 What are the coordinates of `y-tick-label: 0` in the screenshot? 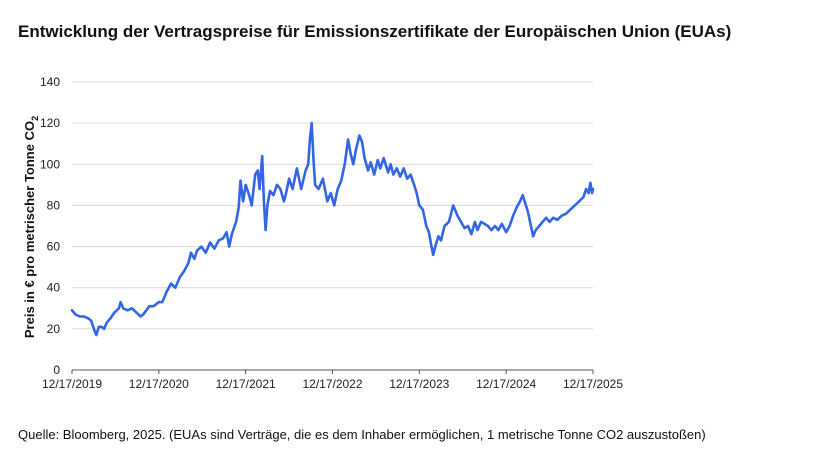 It's located at (56, 370).